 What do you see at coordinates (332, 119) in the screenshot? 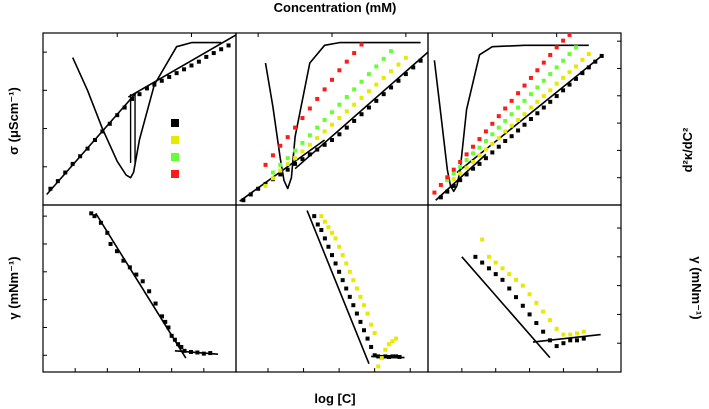
I see `panel-b-frame` at bounding box center [332, 119].